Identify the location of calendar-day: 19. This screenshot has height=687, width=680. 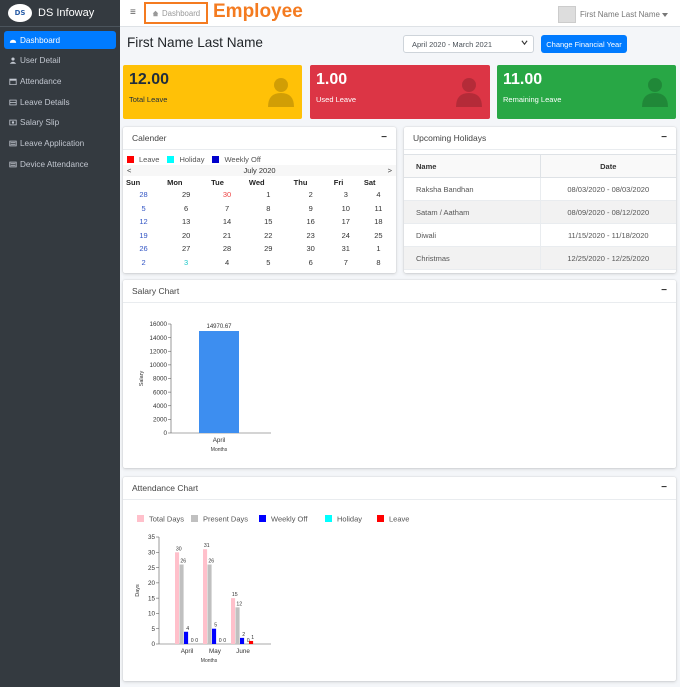
(143, 235).